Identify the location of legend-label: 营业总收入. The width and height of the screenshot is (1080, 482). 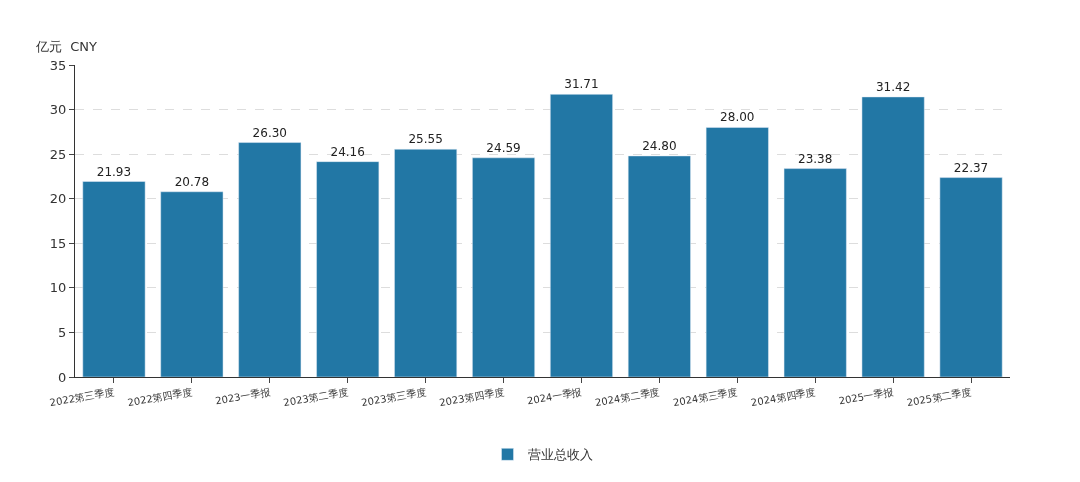
(560, 455).